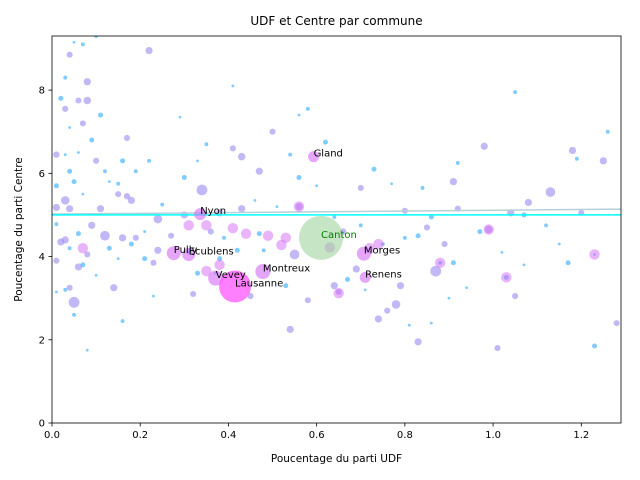  I want to click on x-tick-label: 1.0, so click(493, 435).